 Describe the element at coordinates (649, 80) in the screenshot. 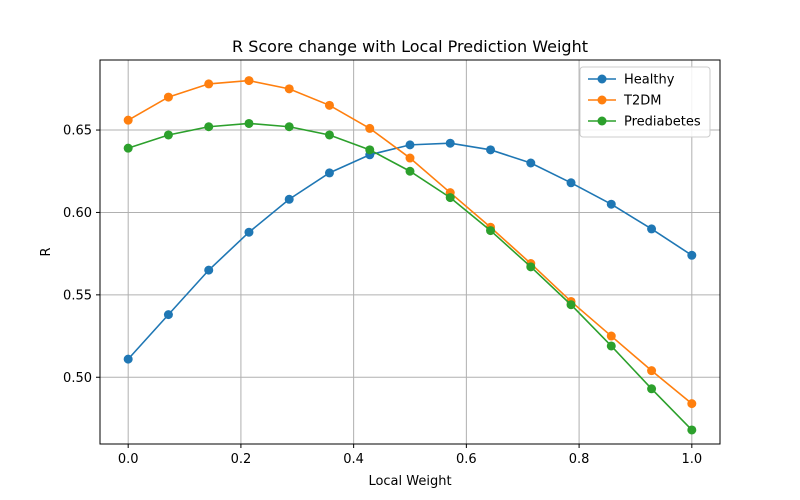

I see `legend-label: Healthy` at that location.